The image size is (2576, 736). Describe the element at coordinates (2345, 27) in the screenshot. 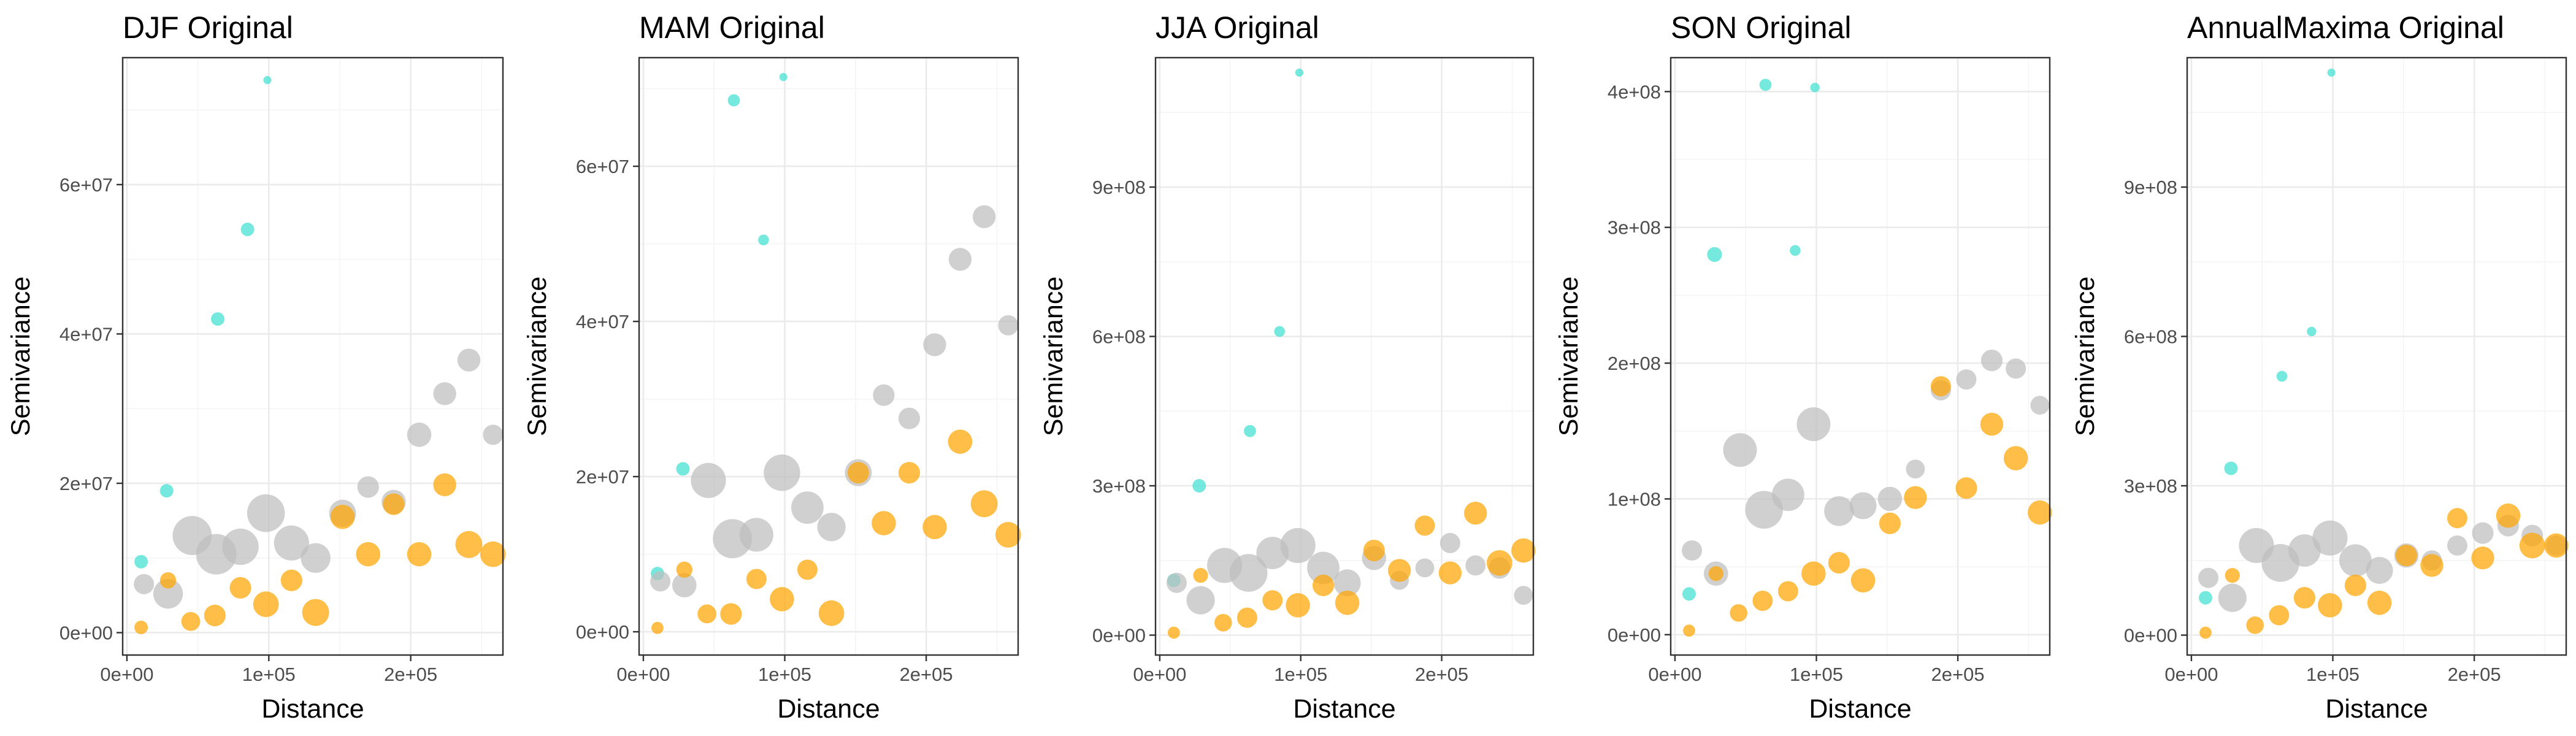

I see `panel-title: AnnualMaxima Original` at that location.